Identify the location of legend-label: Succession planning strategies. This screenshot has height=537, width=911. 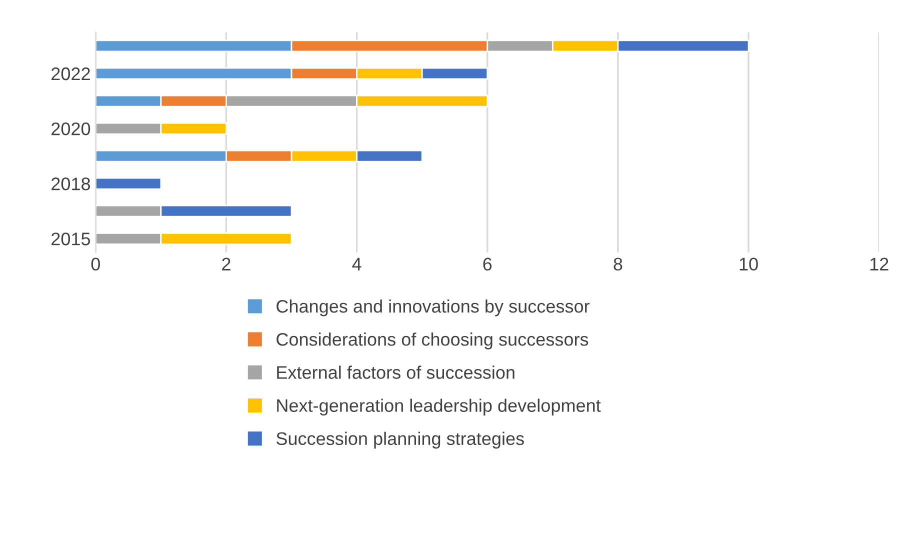
(400, 440).